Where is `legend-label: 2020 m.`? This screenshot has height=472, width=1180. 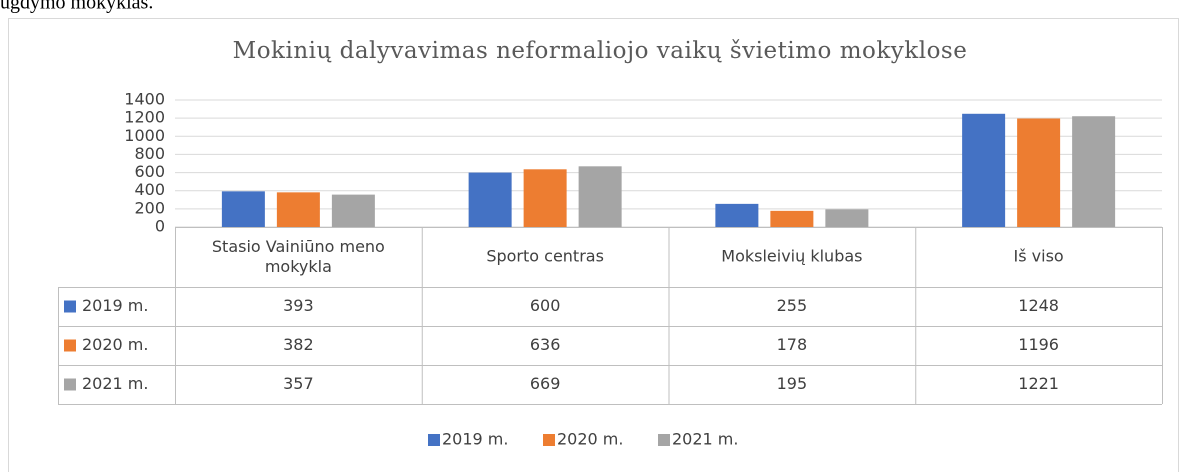 legend-label: 2020 m. is located at coordinates (590, 439).